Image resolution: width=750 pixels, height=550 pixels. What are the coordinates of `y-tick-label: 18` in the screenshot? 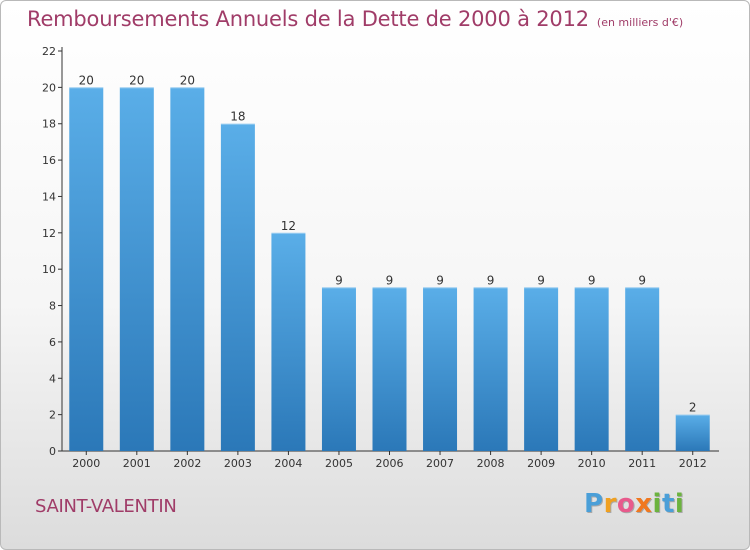 It's located at (49, 124).